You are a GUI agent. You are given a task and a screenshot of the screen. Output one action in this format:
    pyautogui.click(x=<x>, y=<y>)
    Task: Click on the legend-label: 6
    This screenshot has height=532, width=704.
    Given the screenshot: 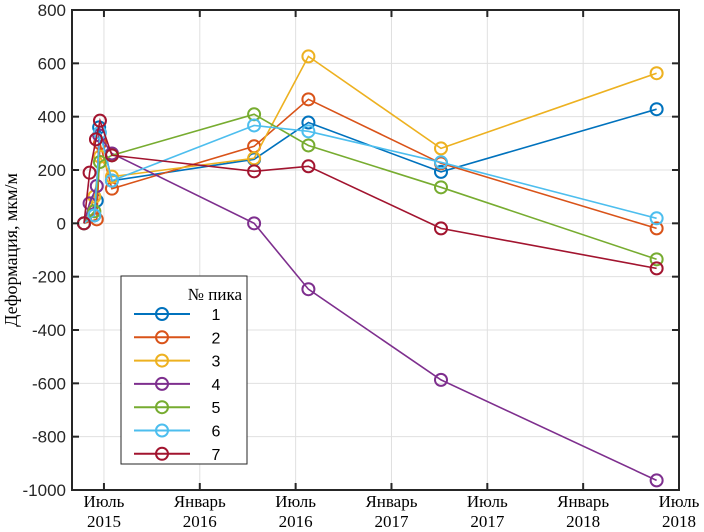 What is the action you would take?
    pyautogui.click(x=216, y=432)
    